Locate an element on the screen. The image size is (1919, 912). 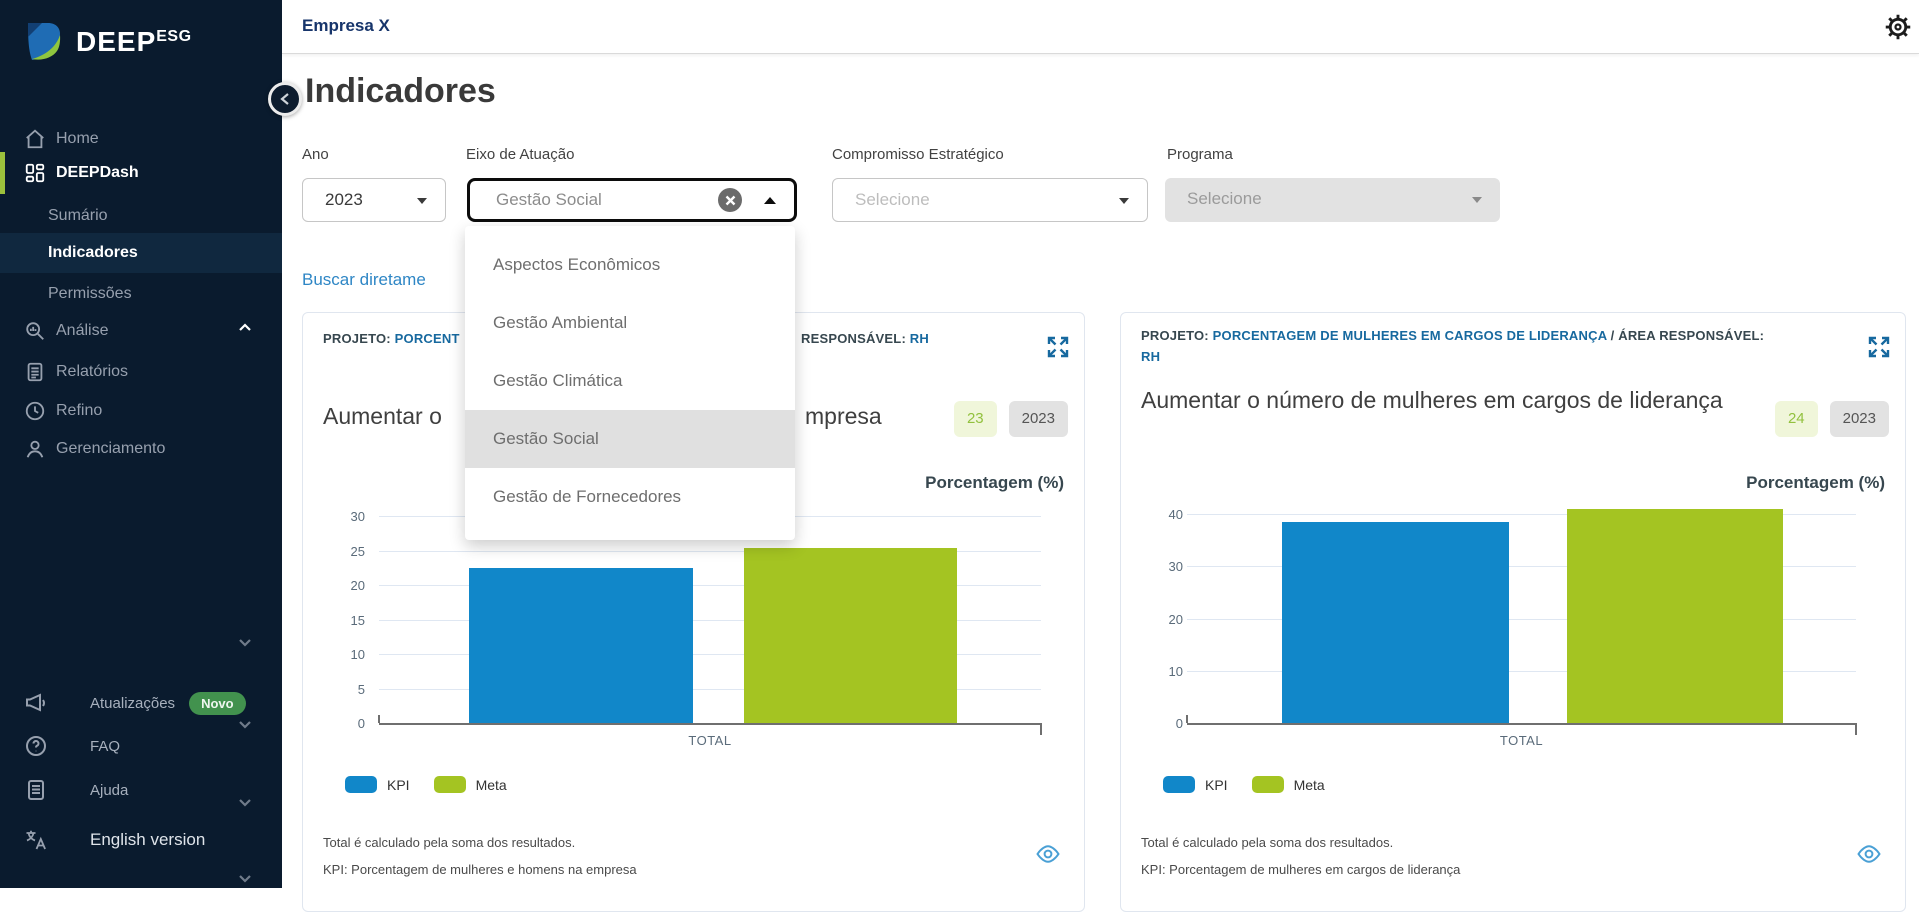
meta-legend-swatch is located at coordinates (449, 784).